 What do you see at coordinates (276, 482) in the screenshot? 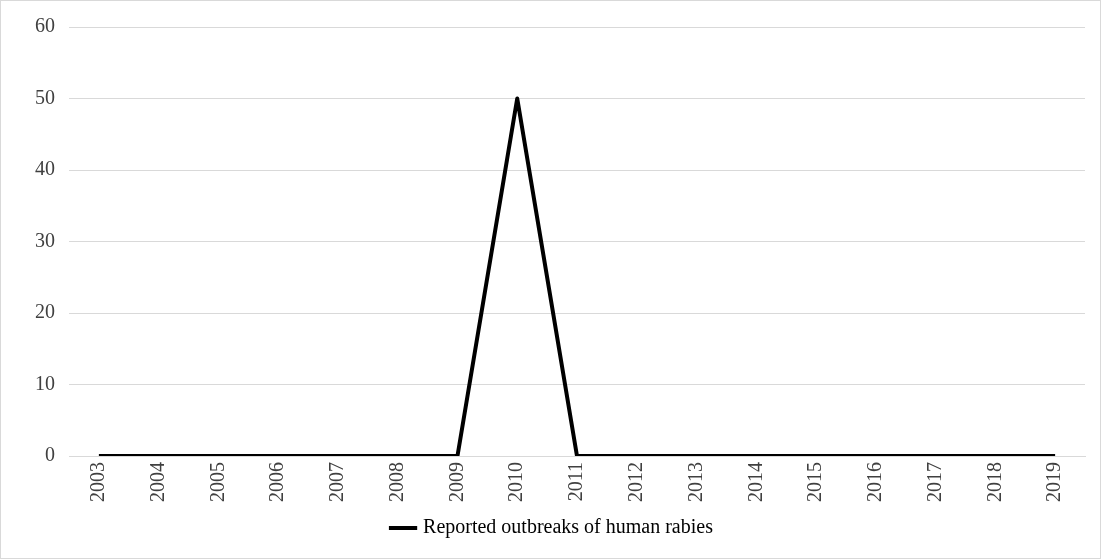
I see `x-tick-label: 2006` at bounding box center [276, 482].